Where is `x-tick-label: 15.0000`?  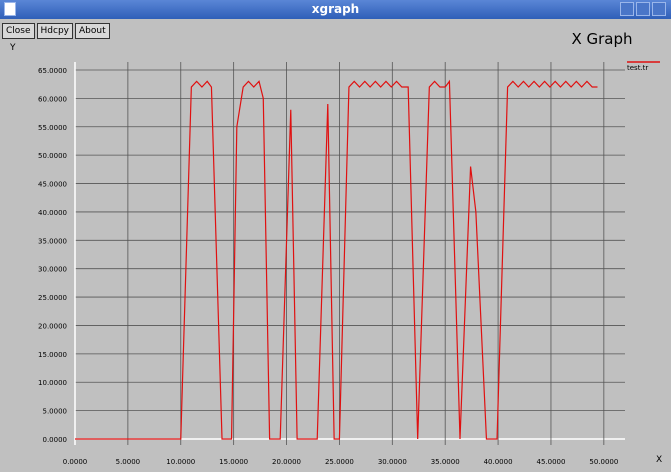
x-tick-label: 15.0000 is located at coordinates (233, 462).